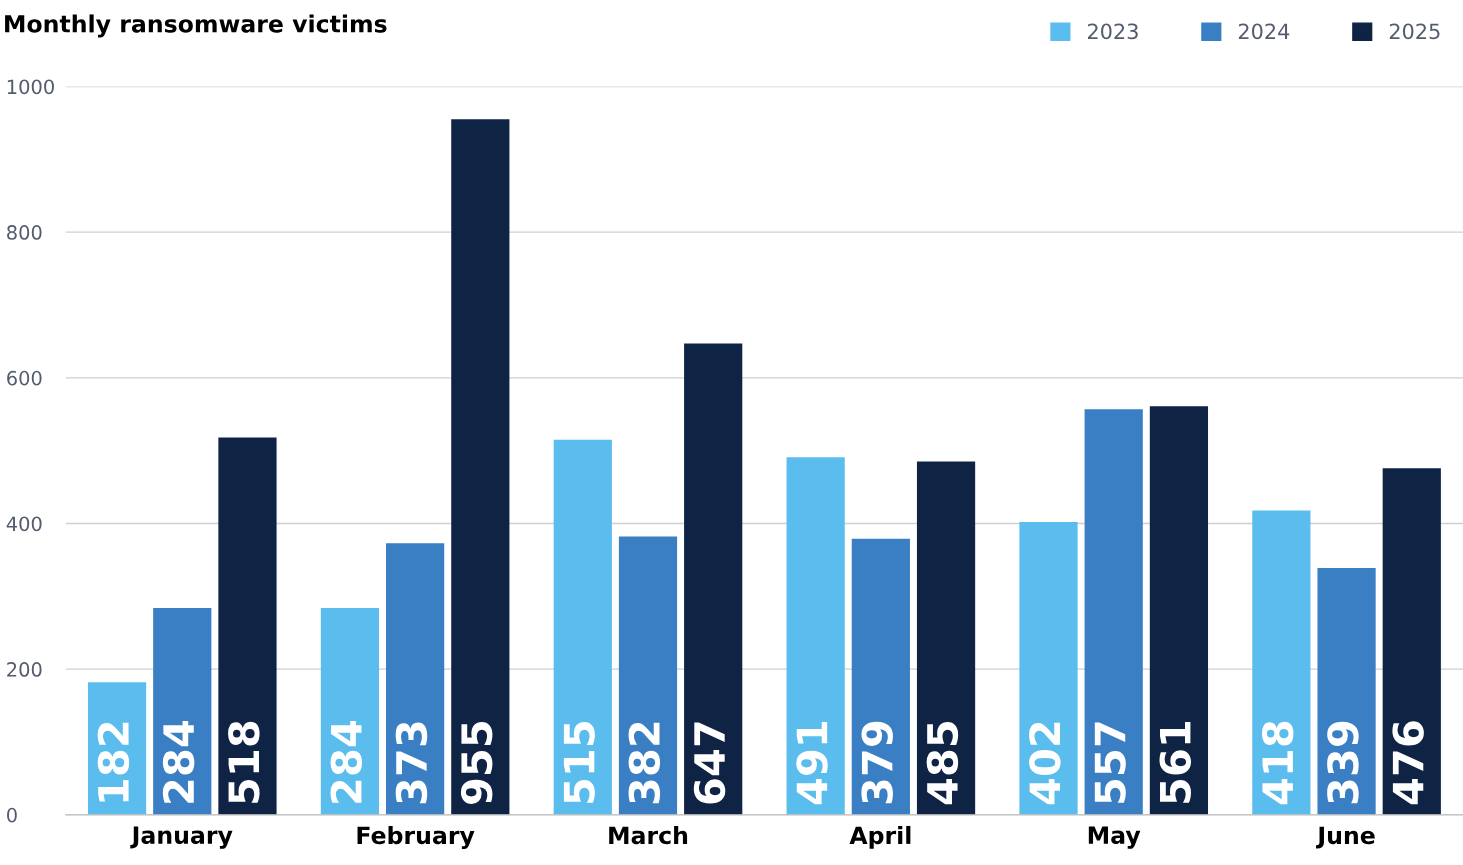 This screenshot has height=865, width=1463. I want to click on data-label: 339, so click(1343, 762).